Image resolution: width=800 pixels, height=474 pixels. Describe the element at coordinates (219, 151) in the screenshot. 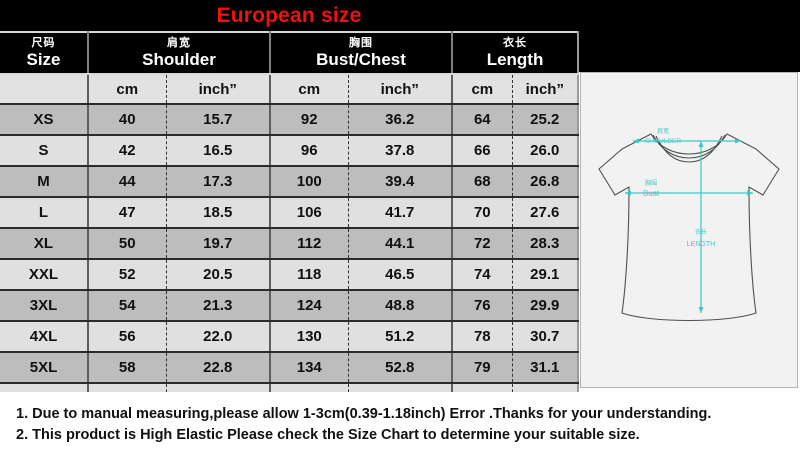

I see `cell-shoulder-inch: 16.5` at that location.